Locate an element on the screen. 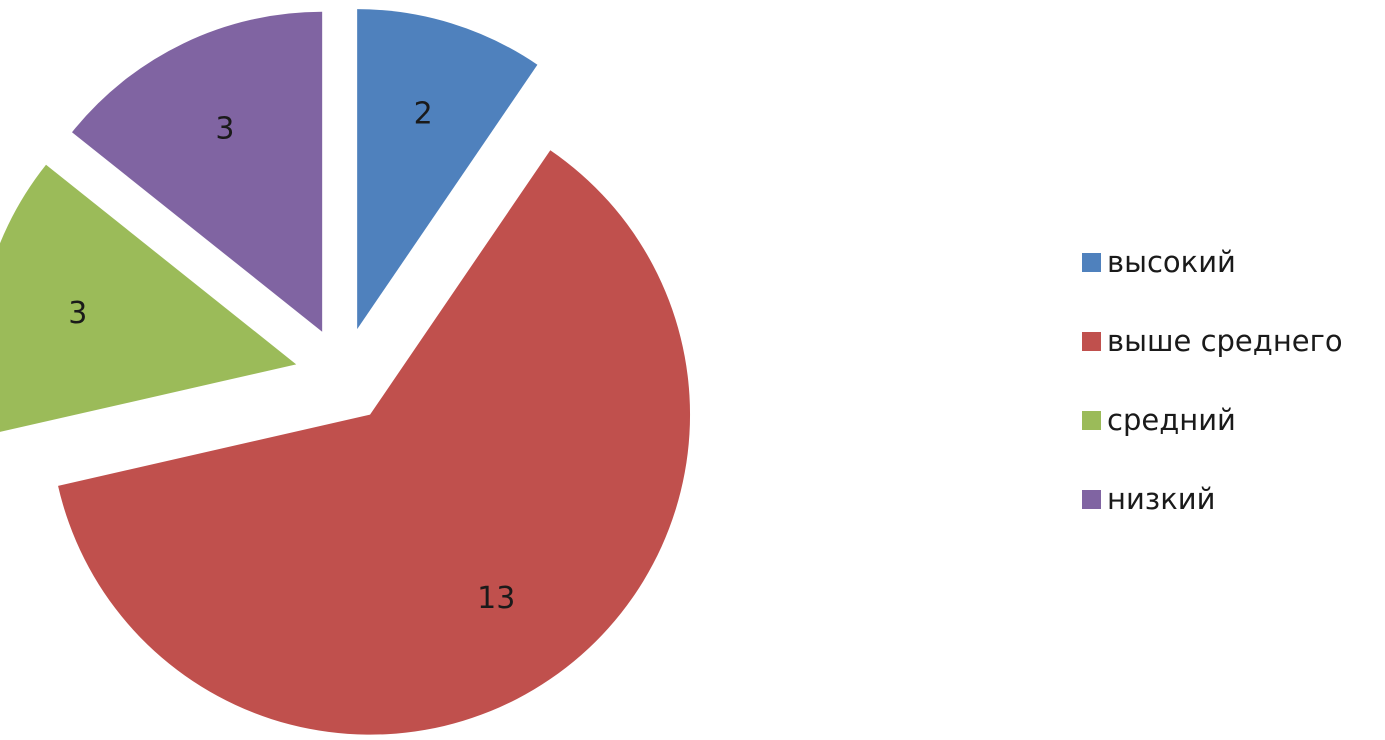 This screenshot has width=1385, height=740. legend-label-average: средний is located at coordinates (1171, 420).